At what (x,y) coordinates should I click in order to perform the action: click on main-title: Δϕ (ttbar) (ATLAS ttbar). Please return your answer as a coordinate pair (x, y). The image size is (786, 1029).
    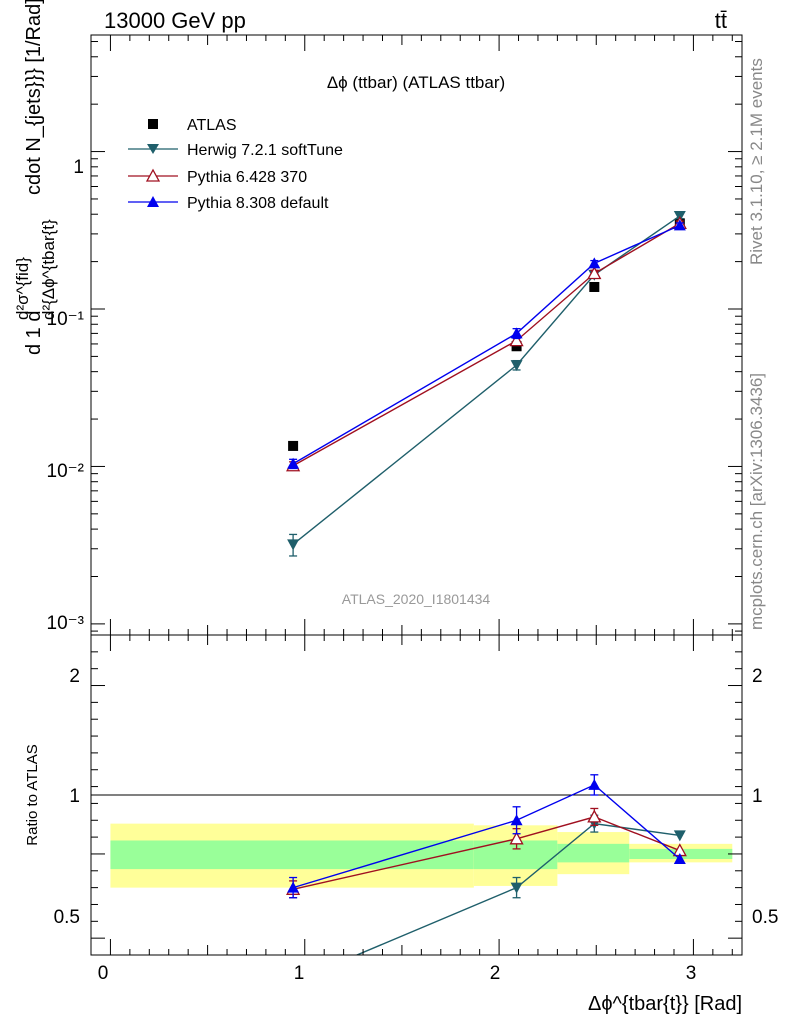
    Looking at the image, I should click on (416, 82).